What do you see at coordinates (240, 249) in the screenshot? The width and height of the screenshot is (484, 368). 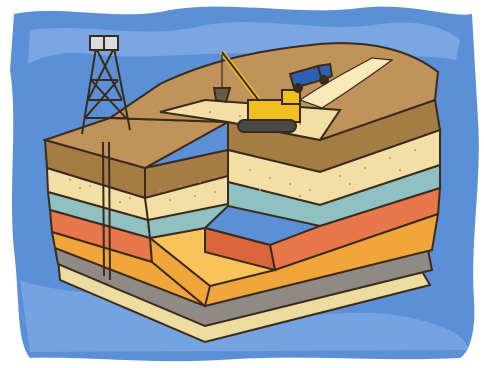 I see `pit-orange-wall` at bounding box center [240, 249].